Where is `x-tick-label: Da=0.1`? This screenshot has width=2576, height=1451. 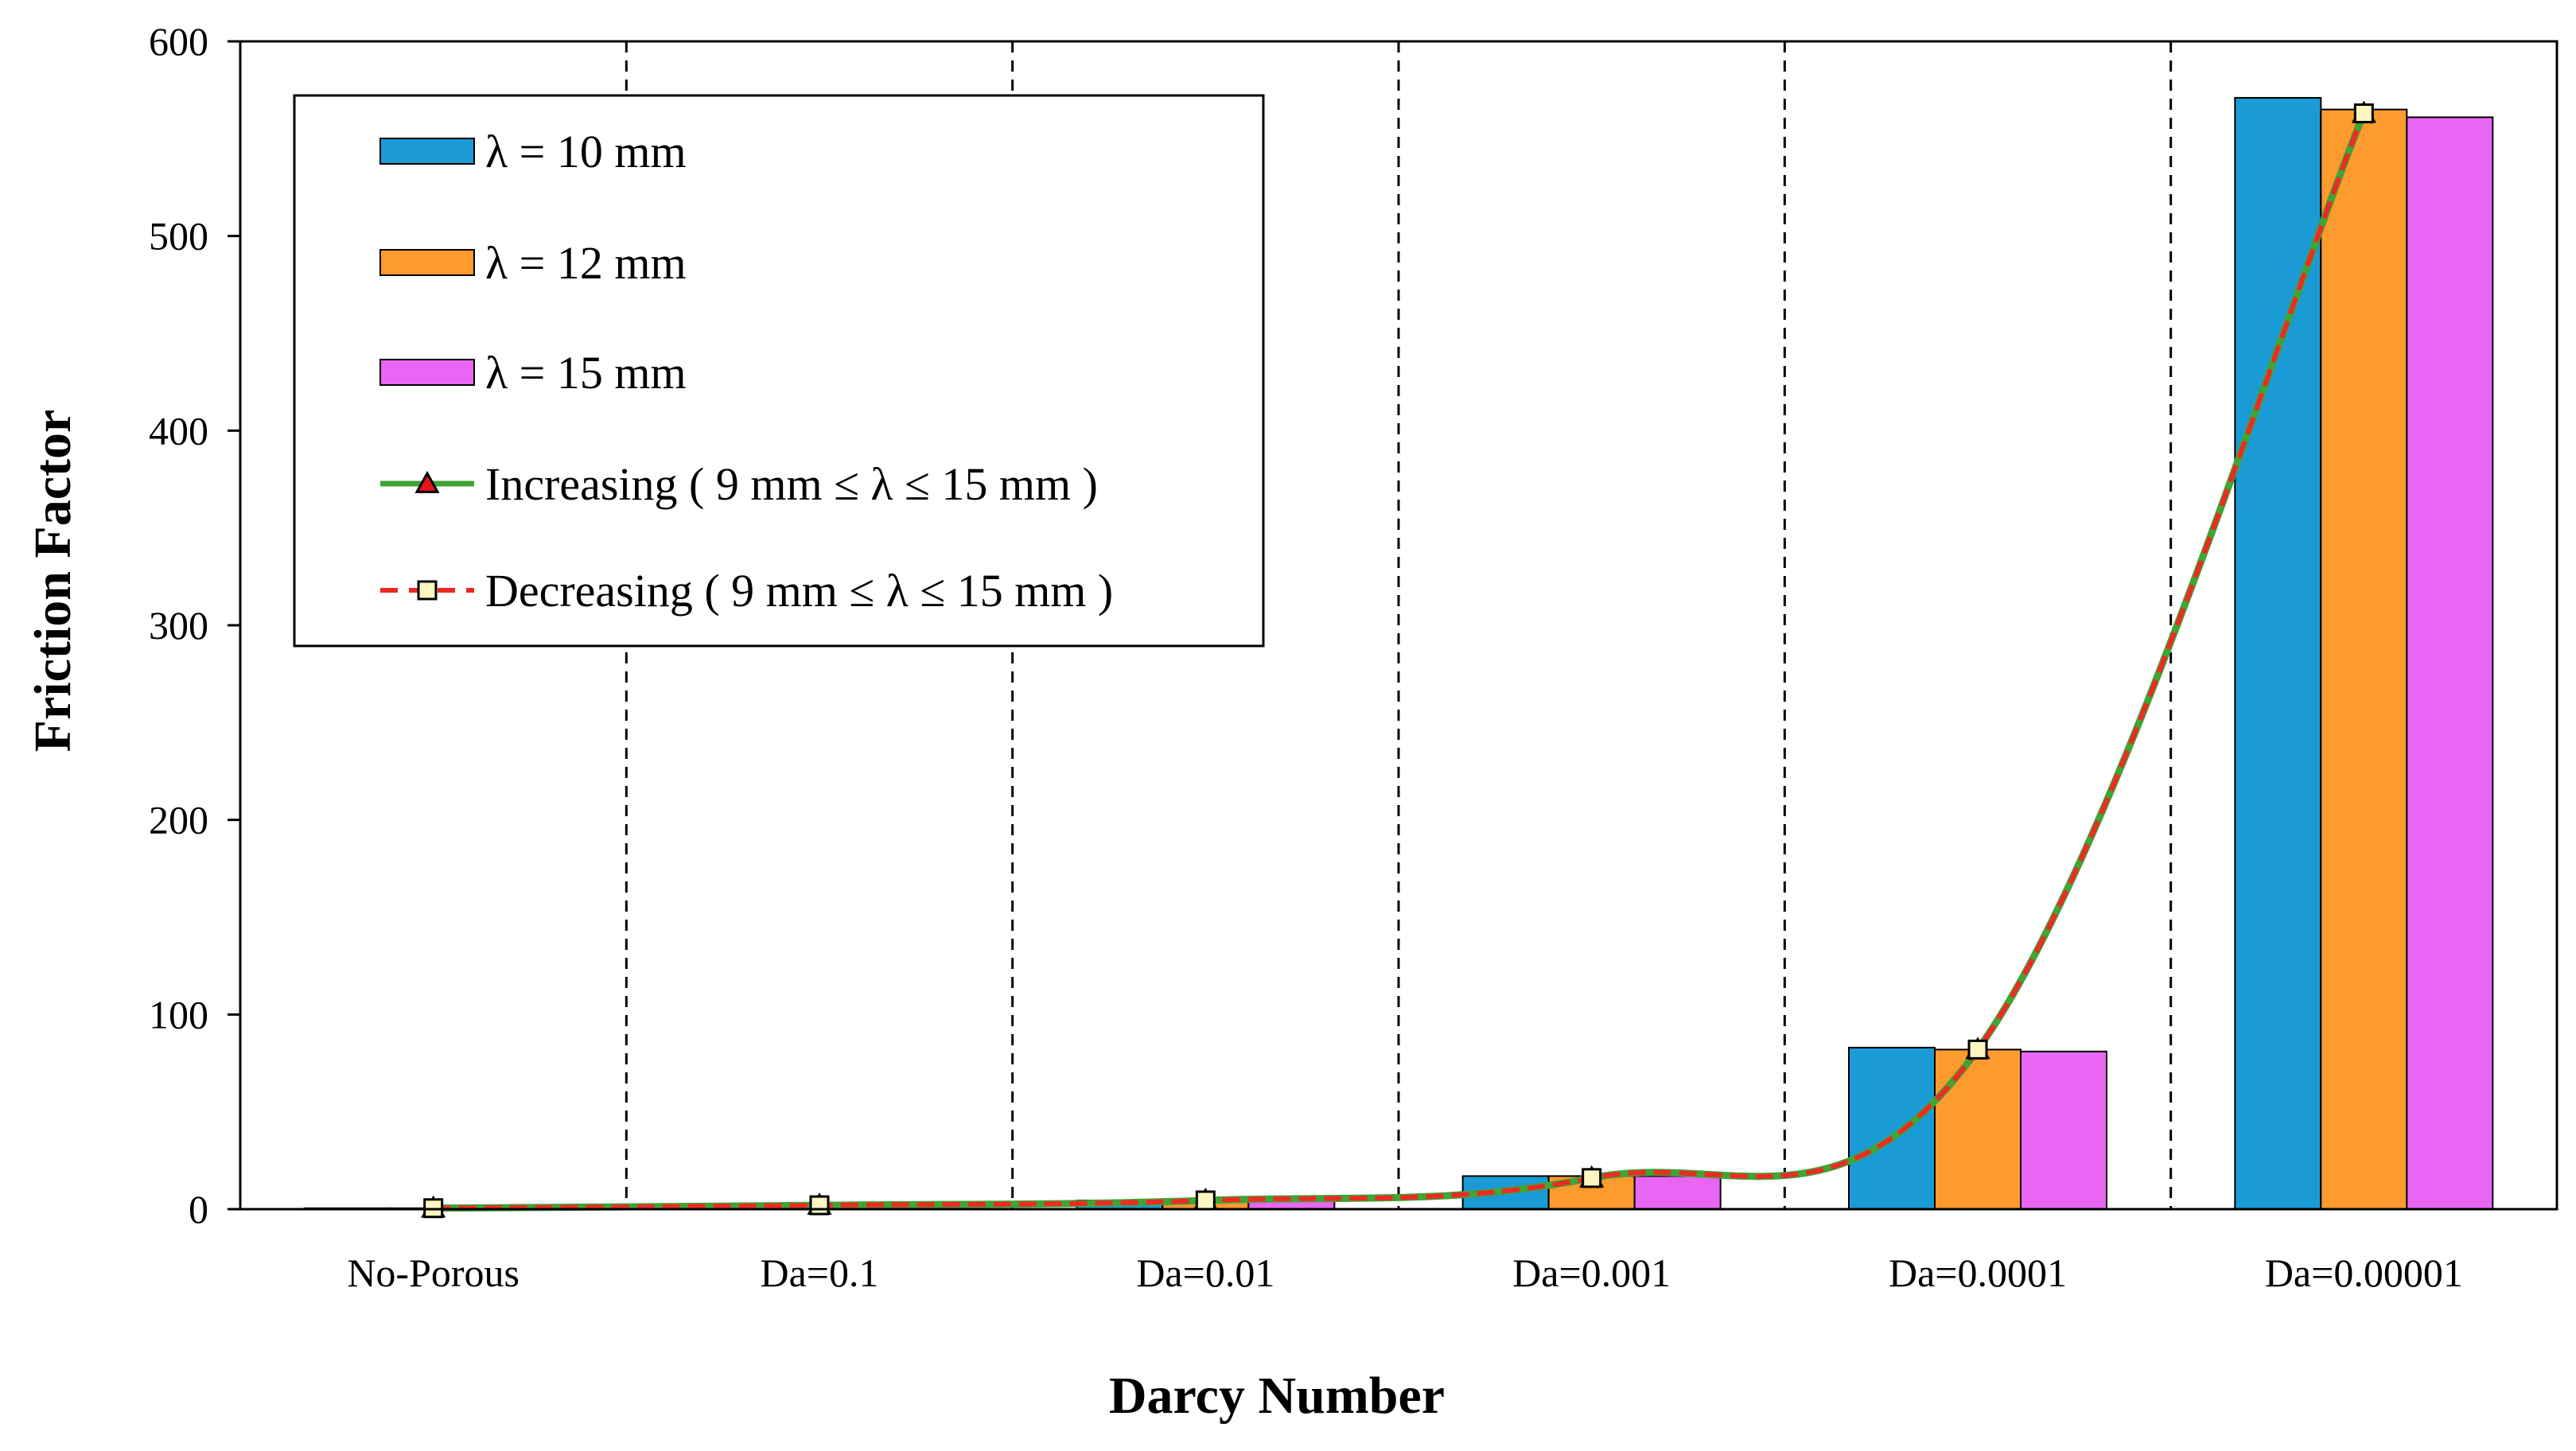 x-tick-label: Da=0.1 is located at coordinates (820, 1273).